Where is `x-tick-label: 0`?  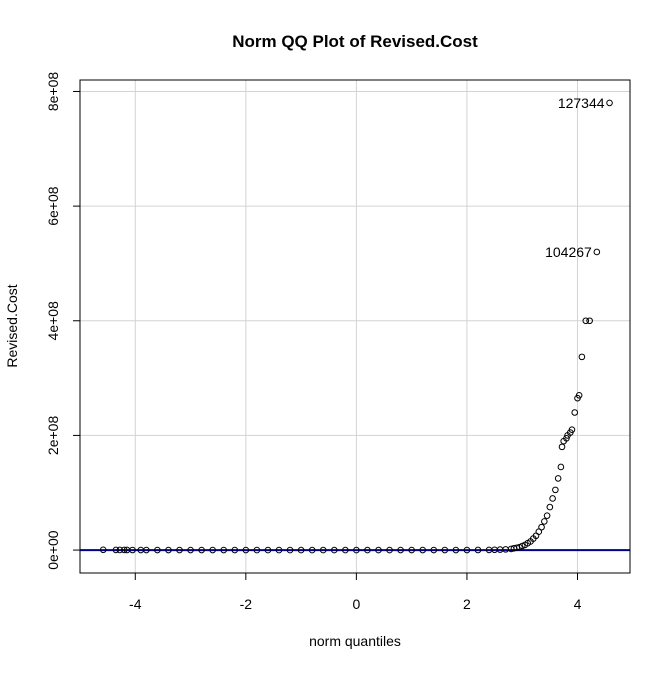 x-tick-label: 0 is located at coordinates (356, 604).